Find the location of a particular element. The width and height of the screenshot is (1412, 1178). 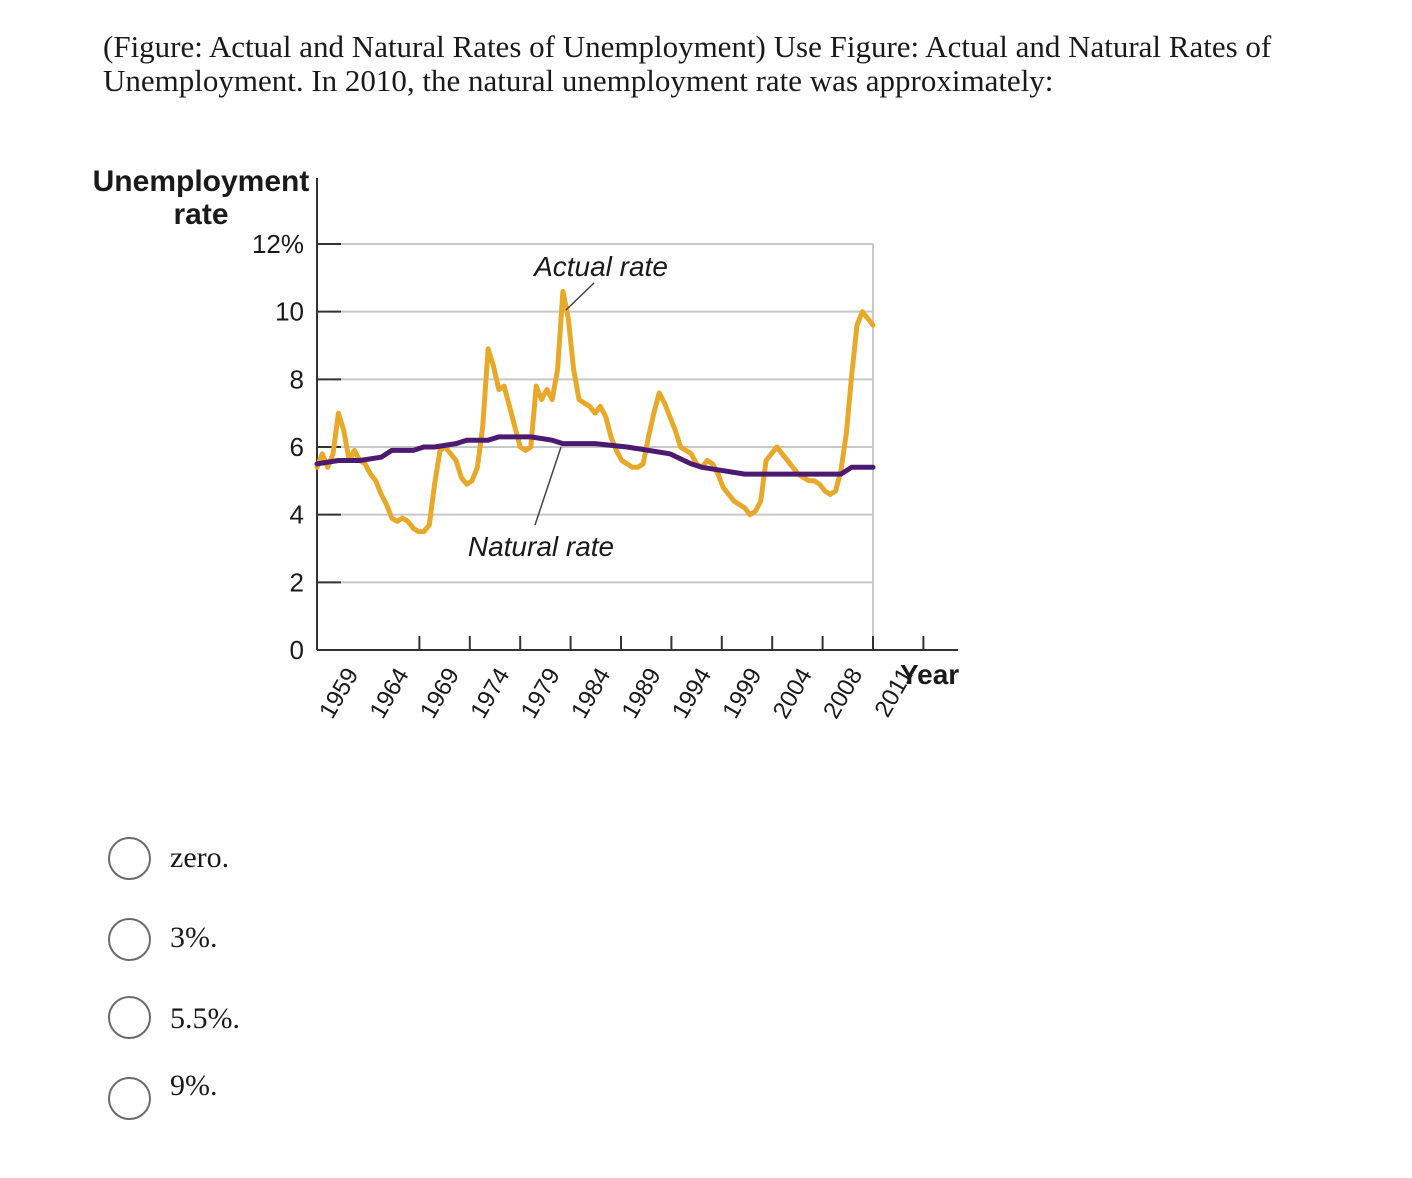

x-tick-label: 1969 is located at coordinates (440, 694).